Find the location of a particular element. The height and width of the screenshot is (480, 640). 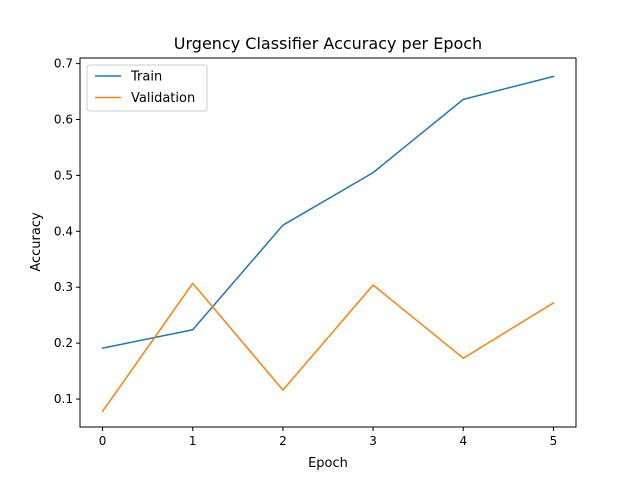

y-tick-label: 0.3 is located at coordinates (63, 287).